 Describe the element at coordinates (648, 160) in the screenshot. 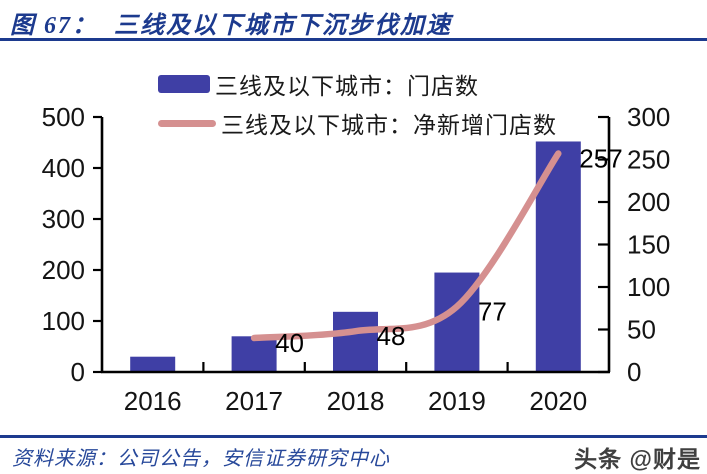

I see `right-axis-tick-label: 250` at that location.